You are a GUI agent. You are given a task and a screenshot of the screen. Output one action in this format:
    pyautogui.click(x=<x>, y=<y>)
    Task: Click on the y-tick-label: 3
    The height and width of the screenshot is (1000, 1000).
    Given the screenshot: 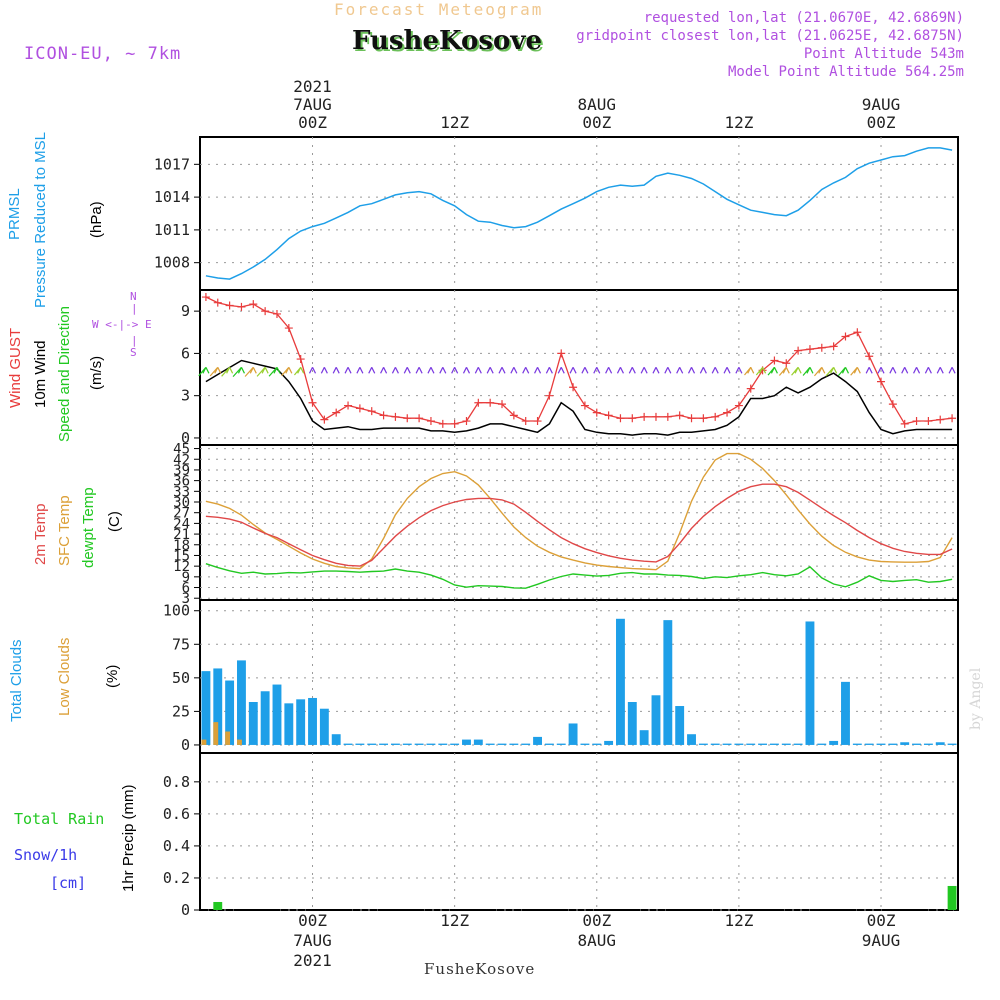 What is the action you would take?
    pyautogui.click(x=186, y=599)
    